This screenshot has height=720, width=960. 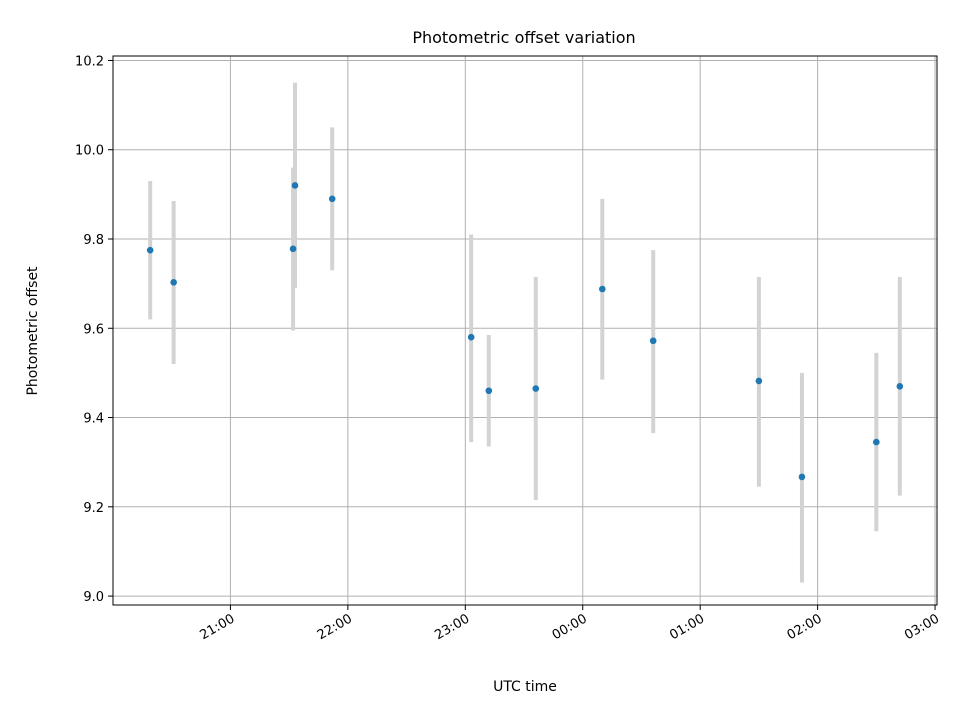 What do you see at coordinates (922, 627) in the screenshot?
I see `x-tick-label: 03:00` at bounding box center [922, 627].